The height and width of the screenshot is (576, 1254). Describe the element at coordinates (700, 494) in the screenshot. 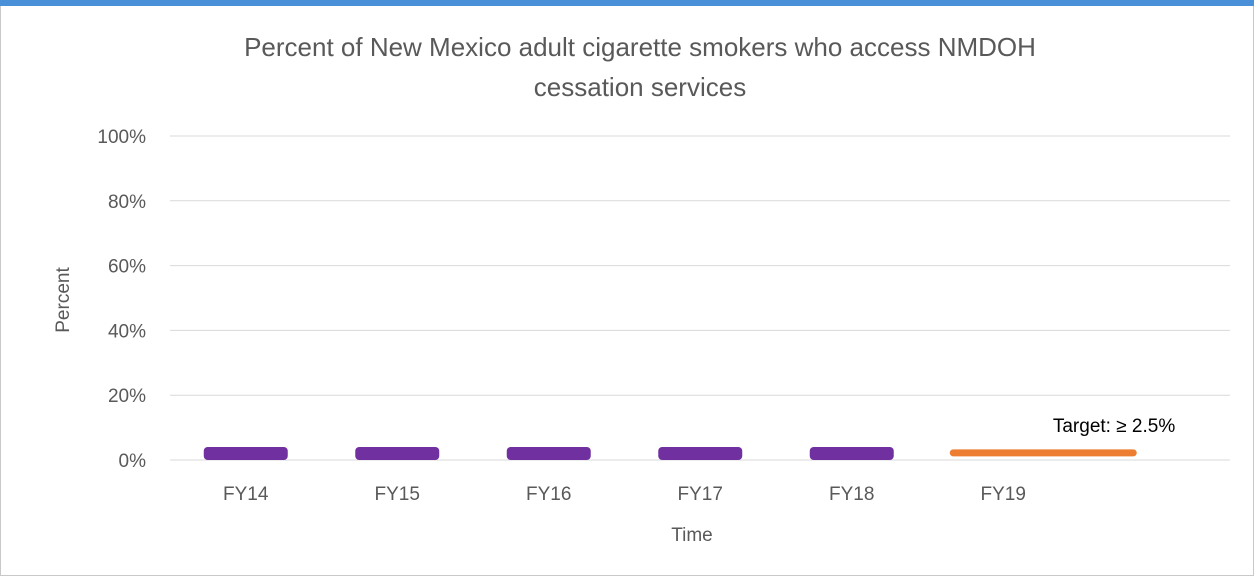

I see `x-tick-label: FY17` at that location.